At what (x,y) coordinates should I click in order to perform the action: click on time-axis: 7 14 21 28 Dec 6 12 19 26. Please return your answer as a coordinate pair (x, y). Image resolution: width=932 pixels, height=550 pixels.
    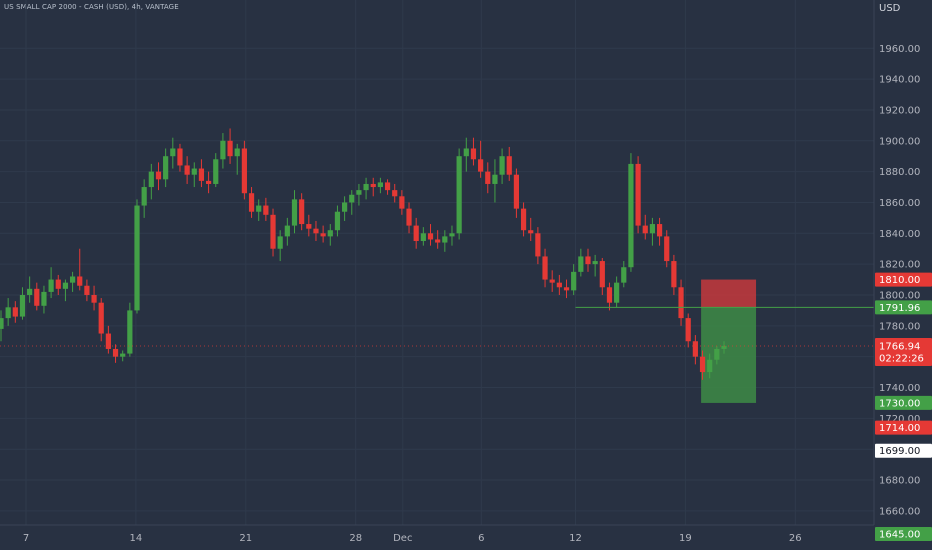
    Looking at the image, I should click on (412, 538).